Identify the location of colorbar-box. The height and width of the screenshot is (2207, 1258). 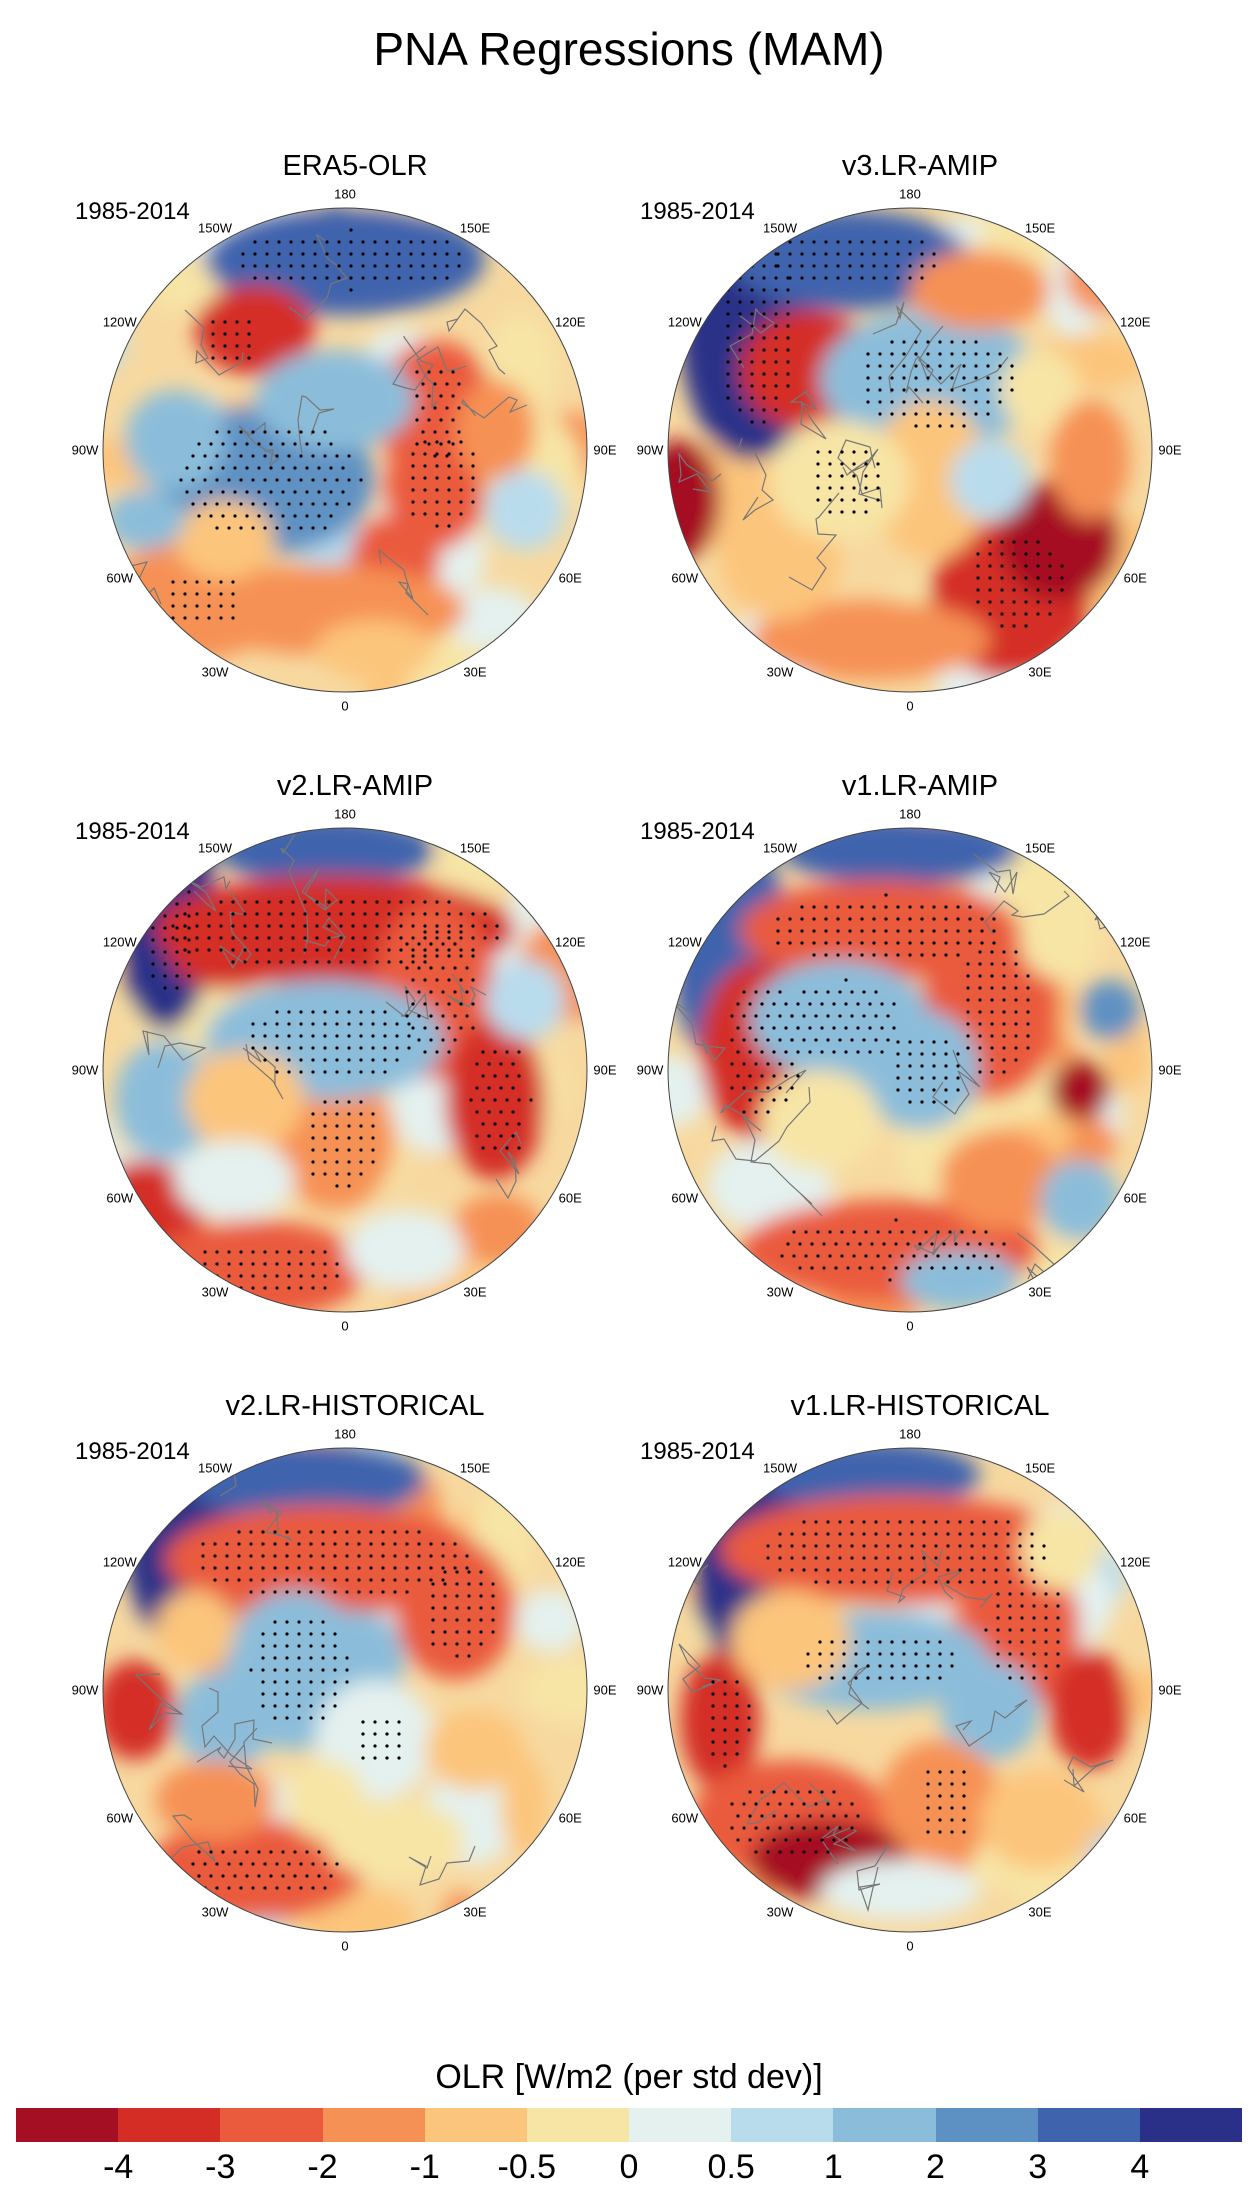
(986, 2125).